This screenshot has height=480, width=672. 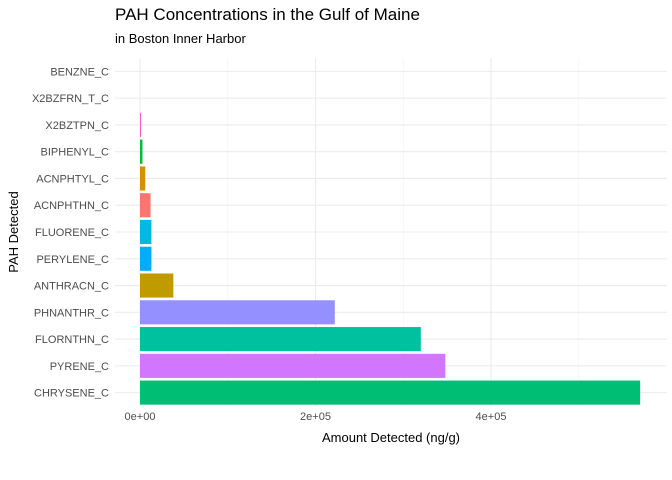 What do you see at coordinates (79, 367) in the screenshot?
I see `y-tick-label: PYRENE_C` at bounding box center [79, 367].